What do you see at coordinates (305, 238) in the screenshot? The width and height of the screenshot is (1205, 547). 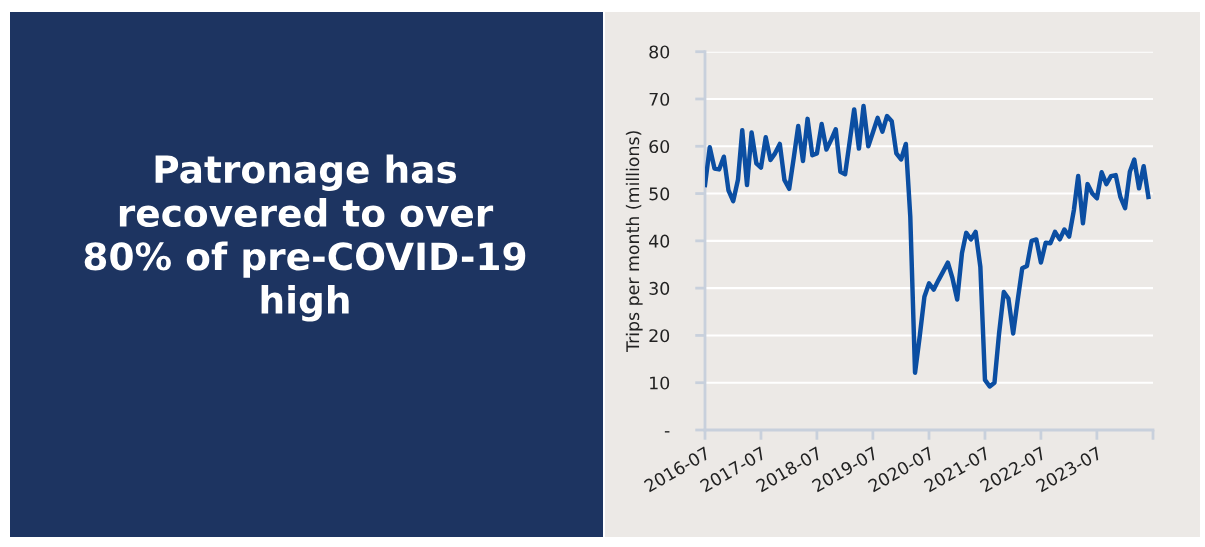 I see `text: Patronage has recovered to over 80% of pre-COVID-19 high` at bounding box center [305, 238].